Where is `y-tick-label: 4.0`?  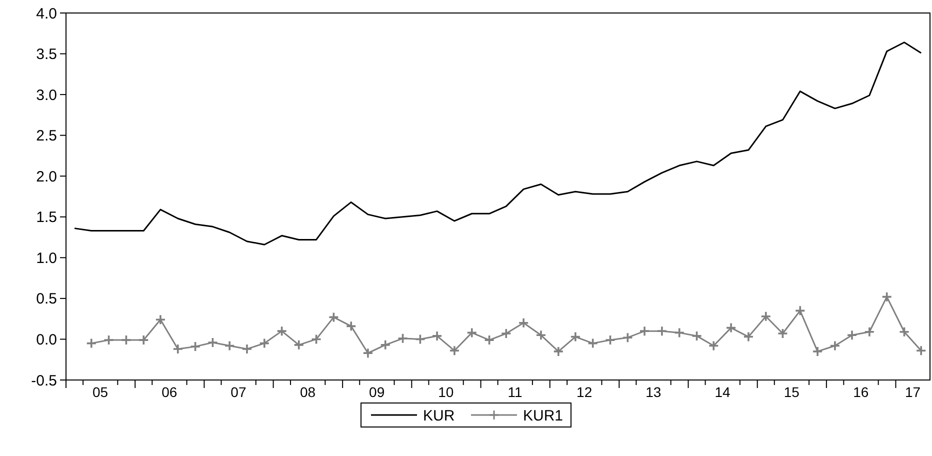 y-tick-label: 4.0 is located at coordinates (46, 13).